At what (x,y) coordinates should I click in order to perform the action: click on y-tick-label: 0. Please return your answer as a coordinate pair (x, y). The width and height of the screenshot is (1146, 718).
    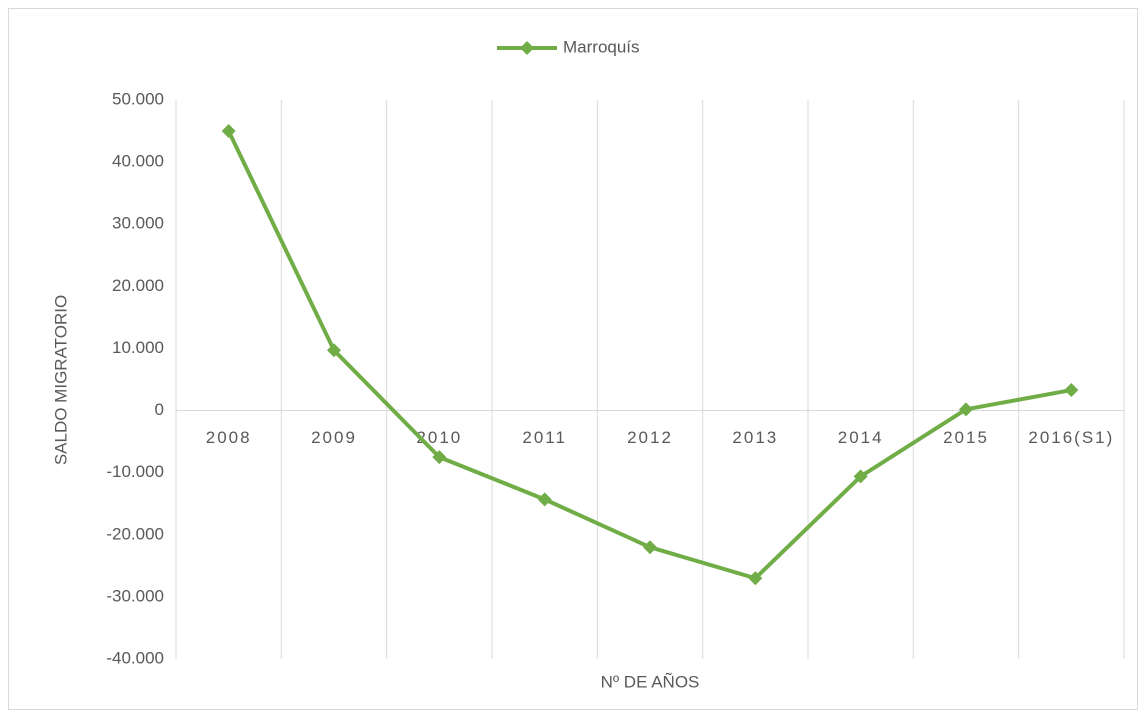
    Looking at the image, I should click on (159, 409).